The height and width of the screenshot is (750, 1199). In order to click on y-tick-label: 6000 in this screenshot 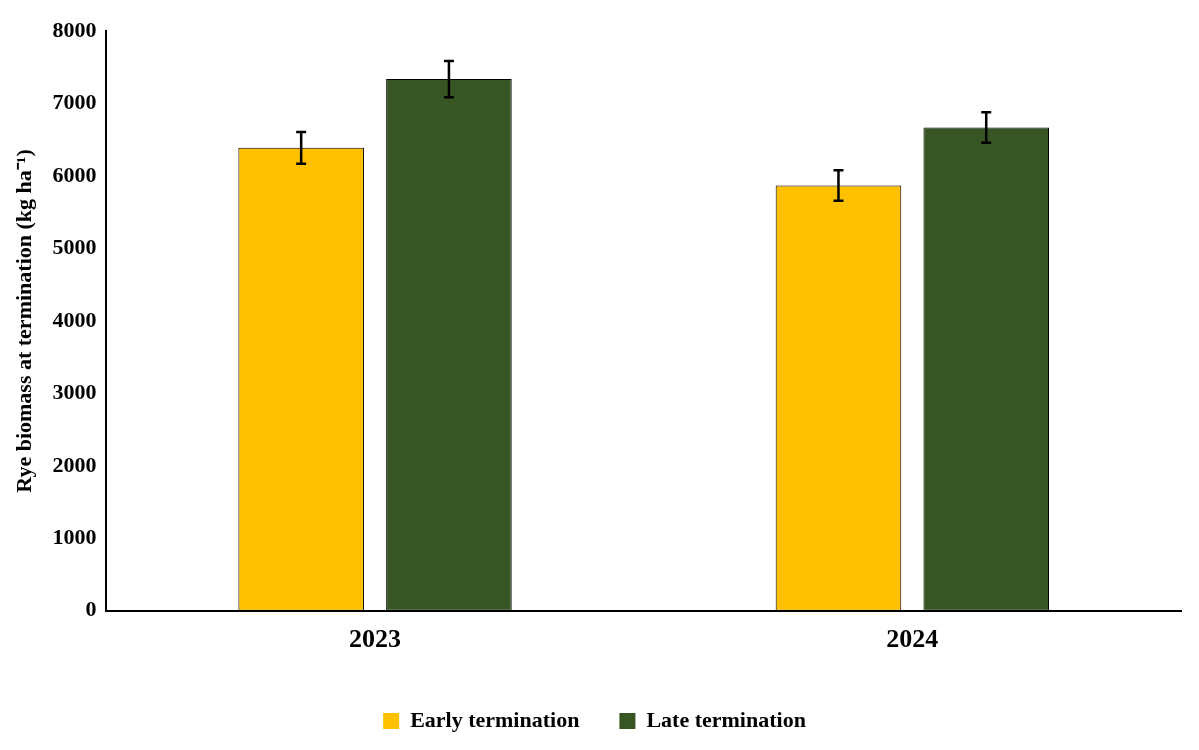, I will do `click(74, 174)`.